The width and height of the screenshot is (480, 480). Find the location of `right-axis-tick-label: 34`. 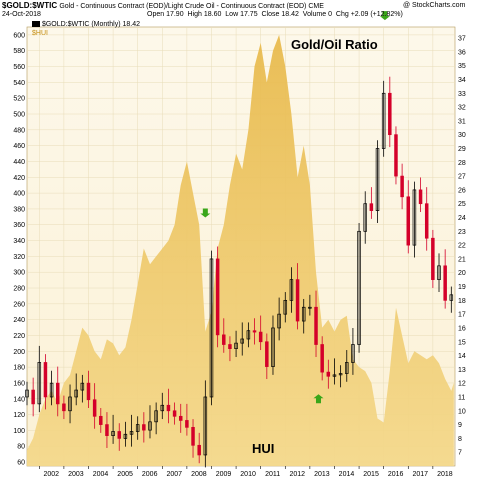

right-axis-tick-label: 34 is located at coordinates (462, 80).